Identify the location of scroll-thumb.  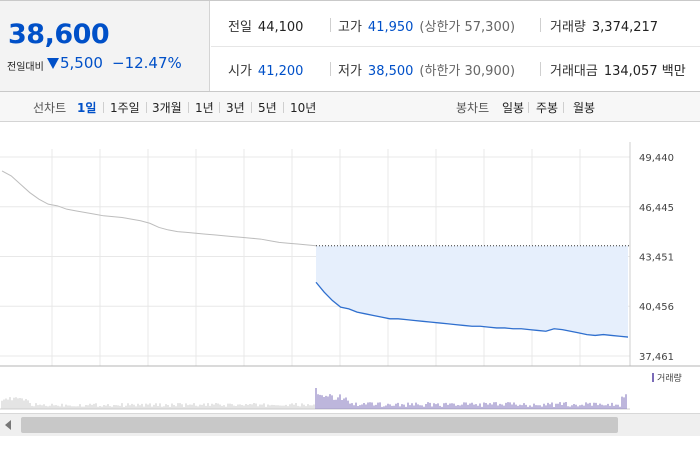
(319, 425).